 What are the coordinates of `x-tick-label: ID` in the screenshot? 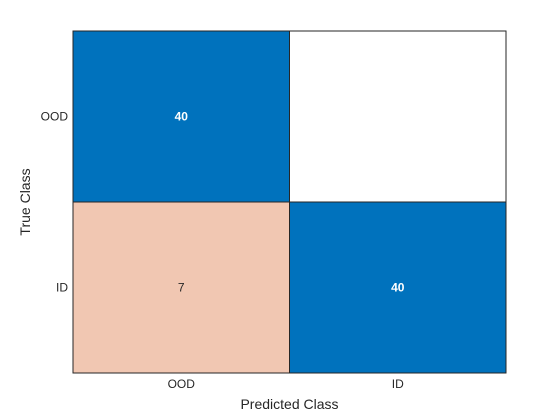 It's located at (398, 384).